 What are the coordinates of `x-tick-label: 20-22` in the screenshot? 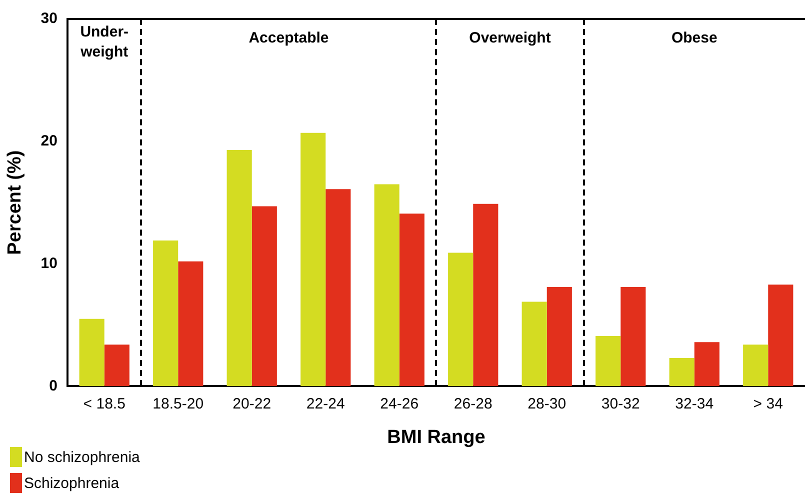 It's located at (252, 403).